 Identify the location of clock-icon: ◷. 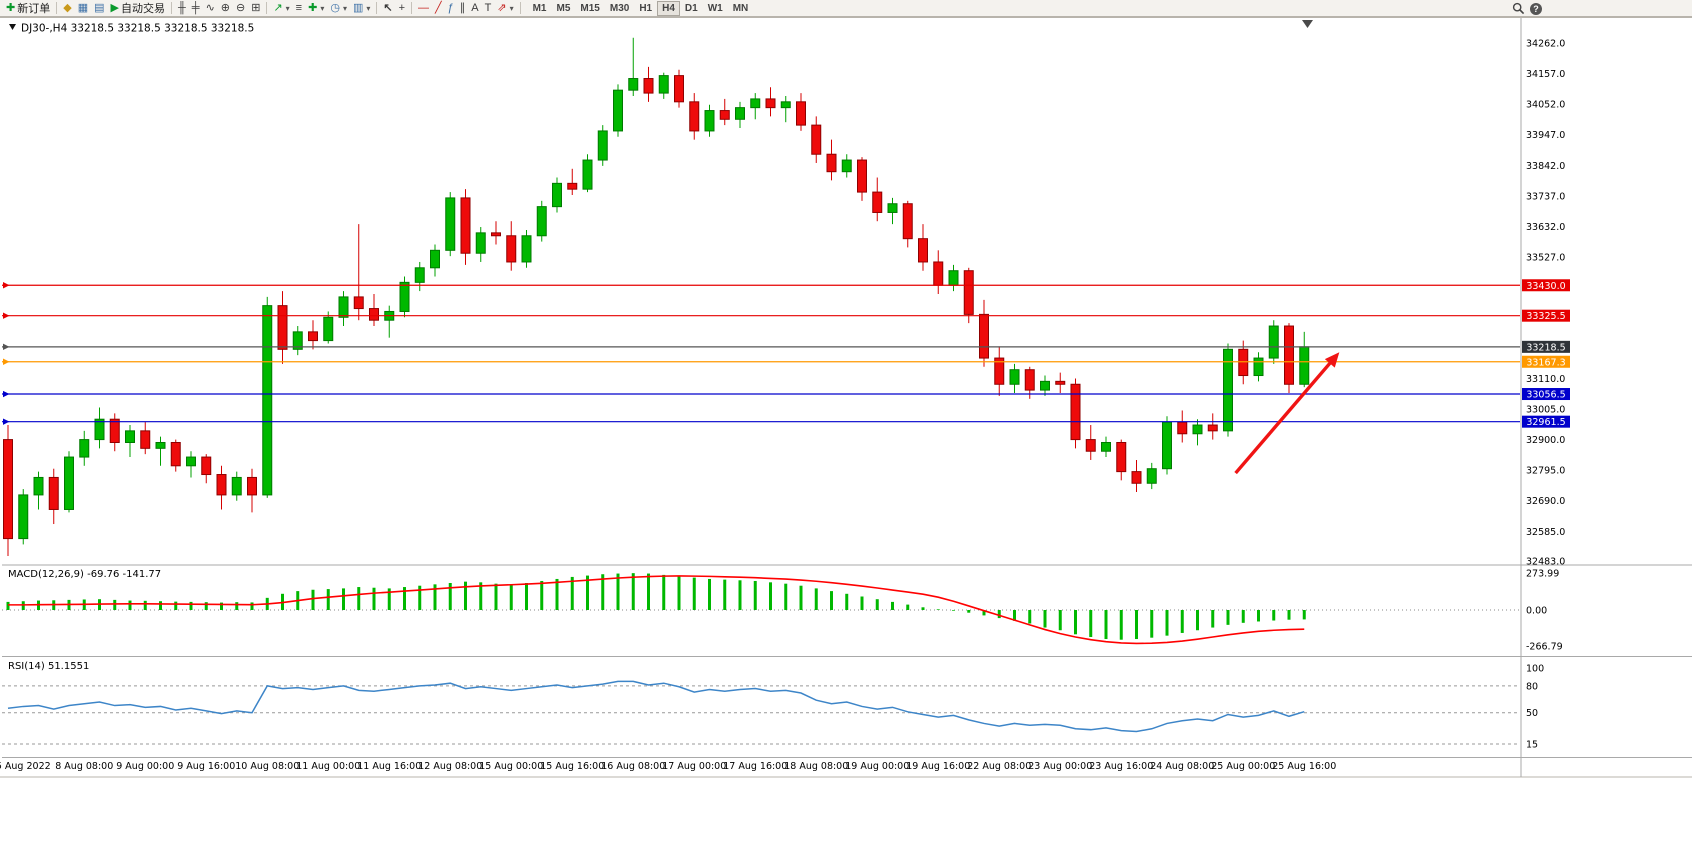
(335, 7).